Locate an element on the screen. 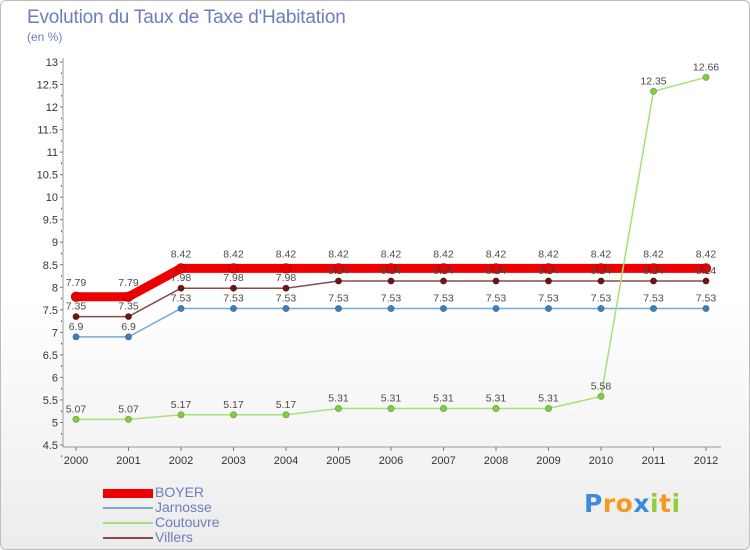  logo-letter: o is located at coordinates (624, 503).